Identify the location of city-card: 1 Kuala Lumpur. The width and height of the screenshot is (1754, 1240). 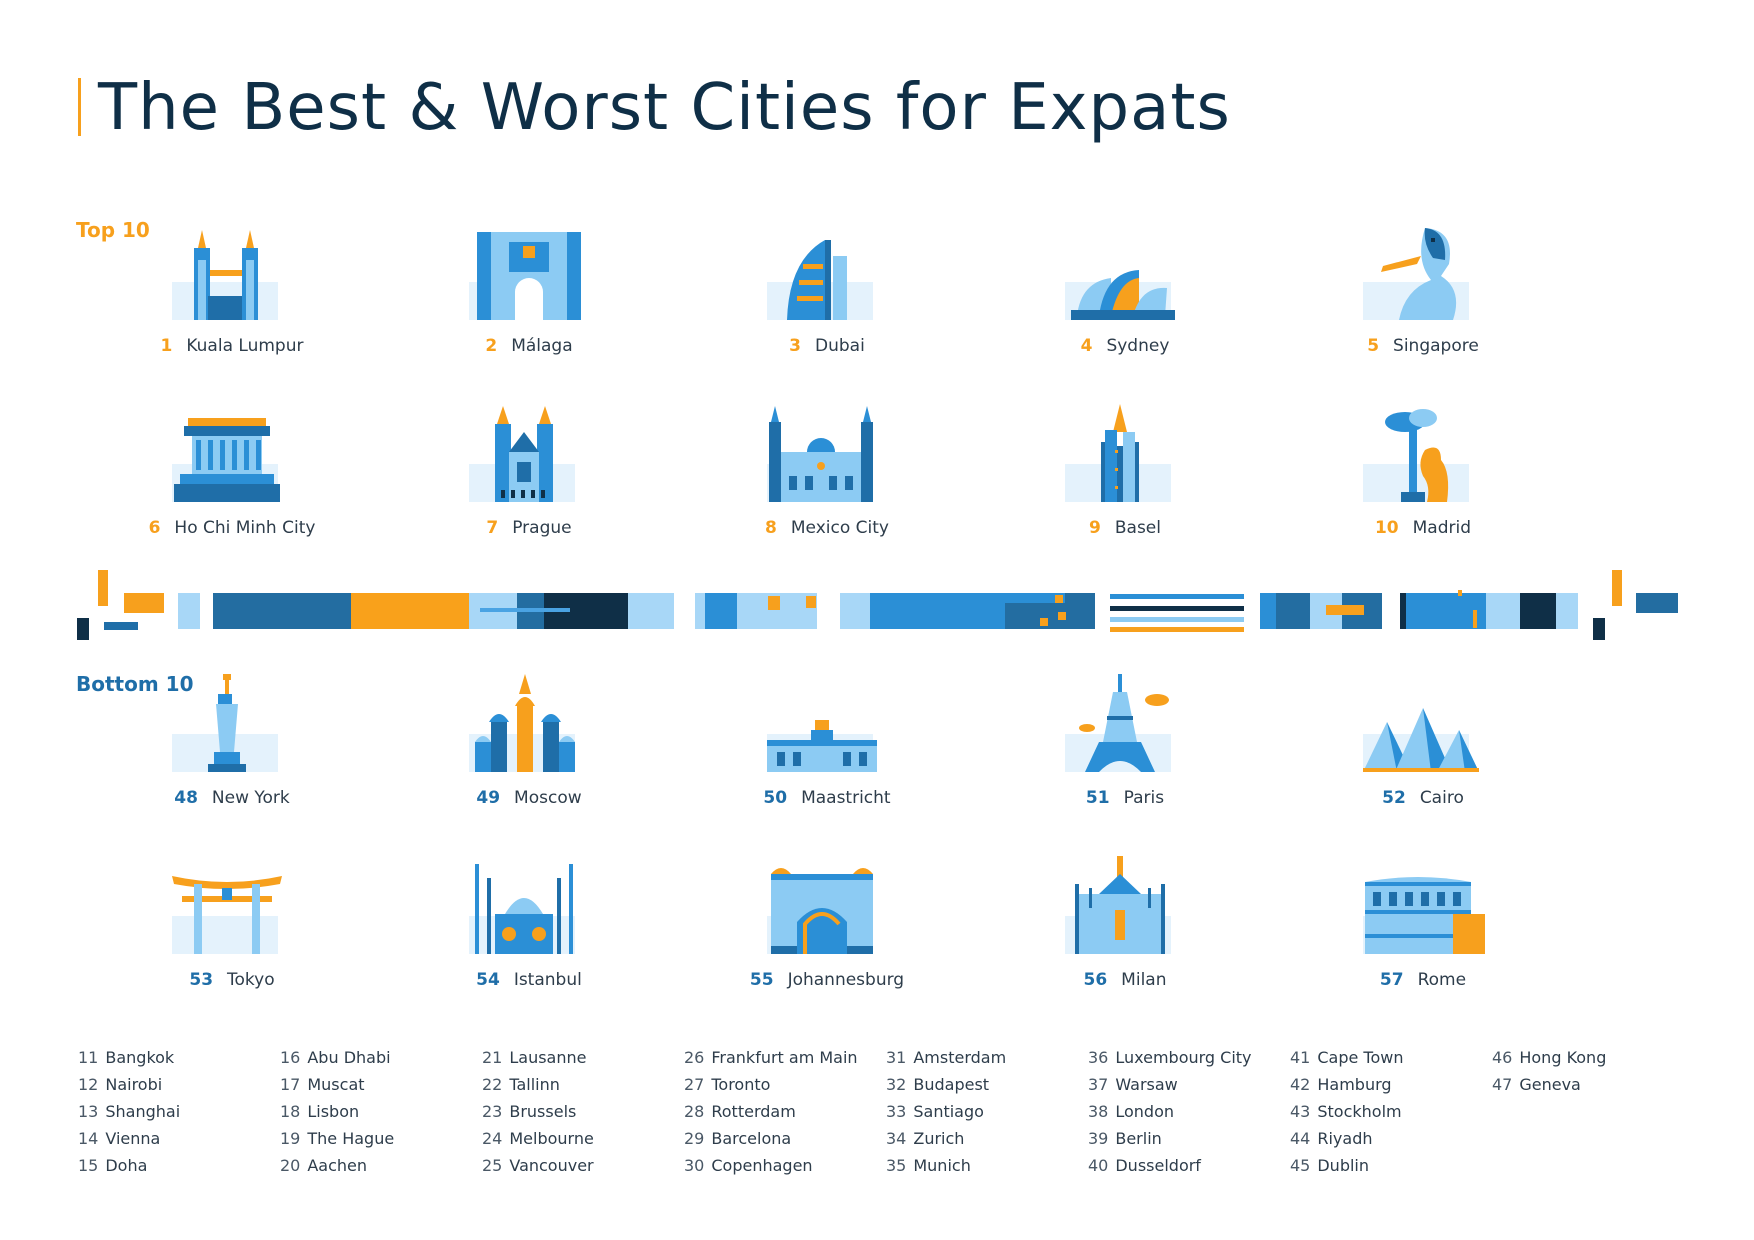
(232, 300).